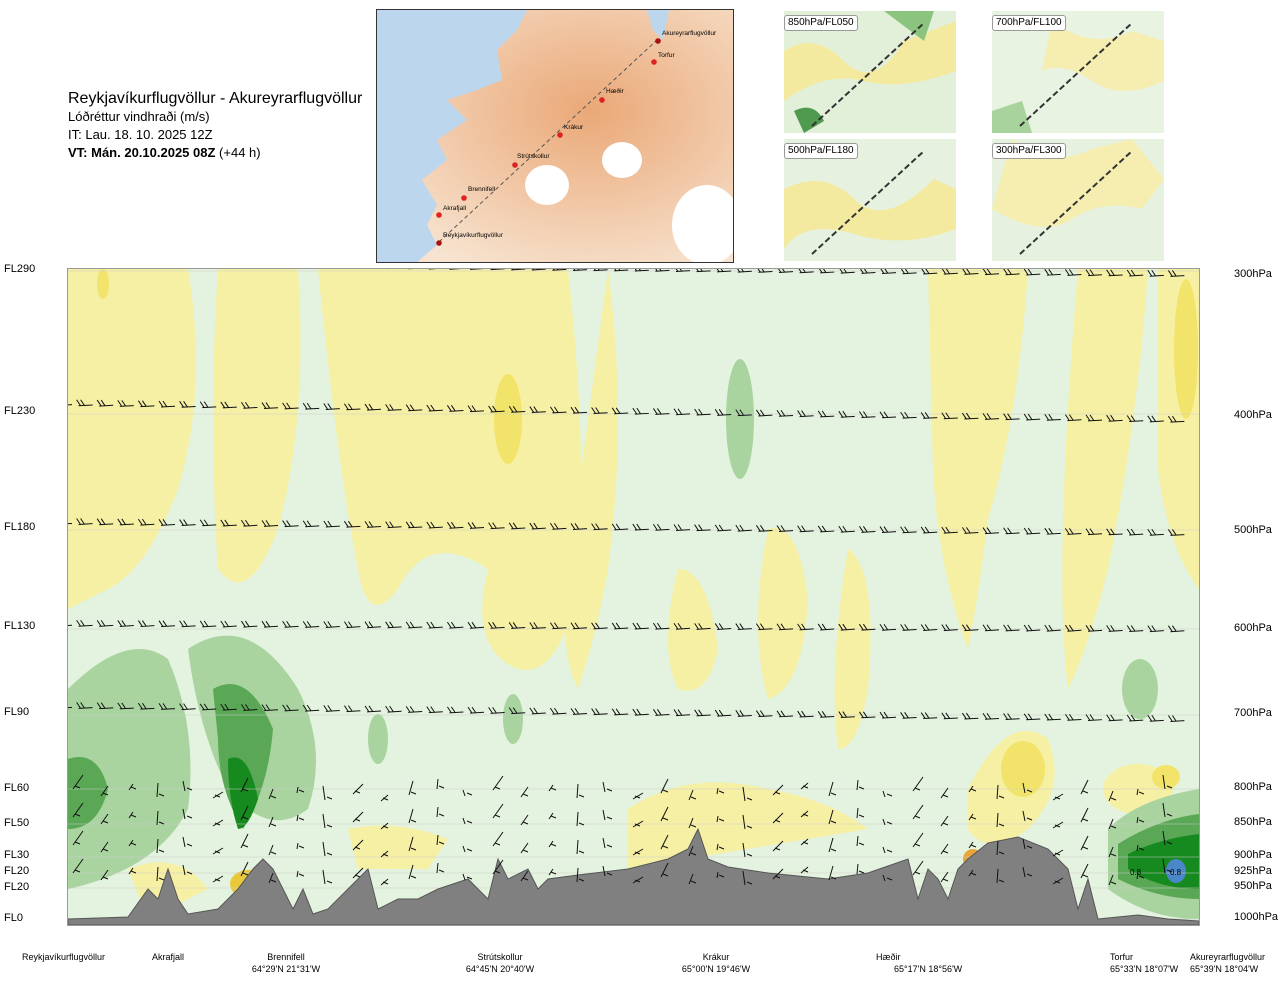 This screenshot has width=1280, height=981. Describe the element at coordinates (548, 141) in the screenshot. I see `route-line` at that location.